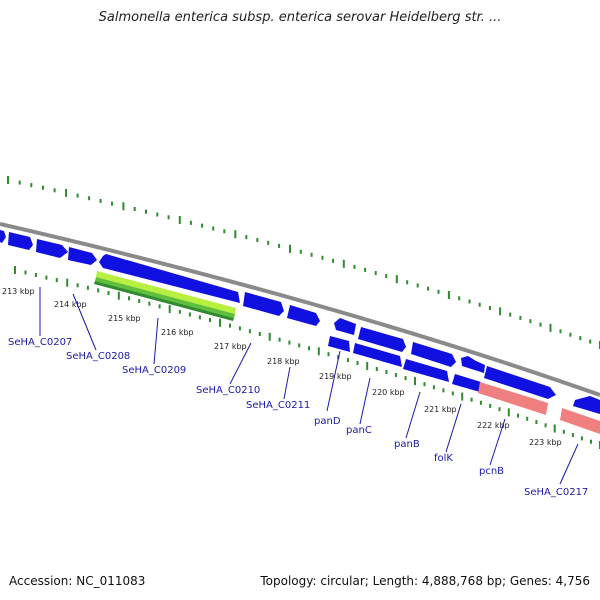 This screenshot has width=600, height=600. Describe the element at coordinates (77, 581) in the screenshot. I see `accession-text: Accession: NC_011083` at that location.